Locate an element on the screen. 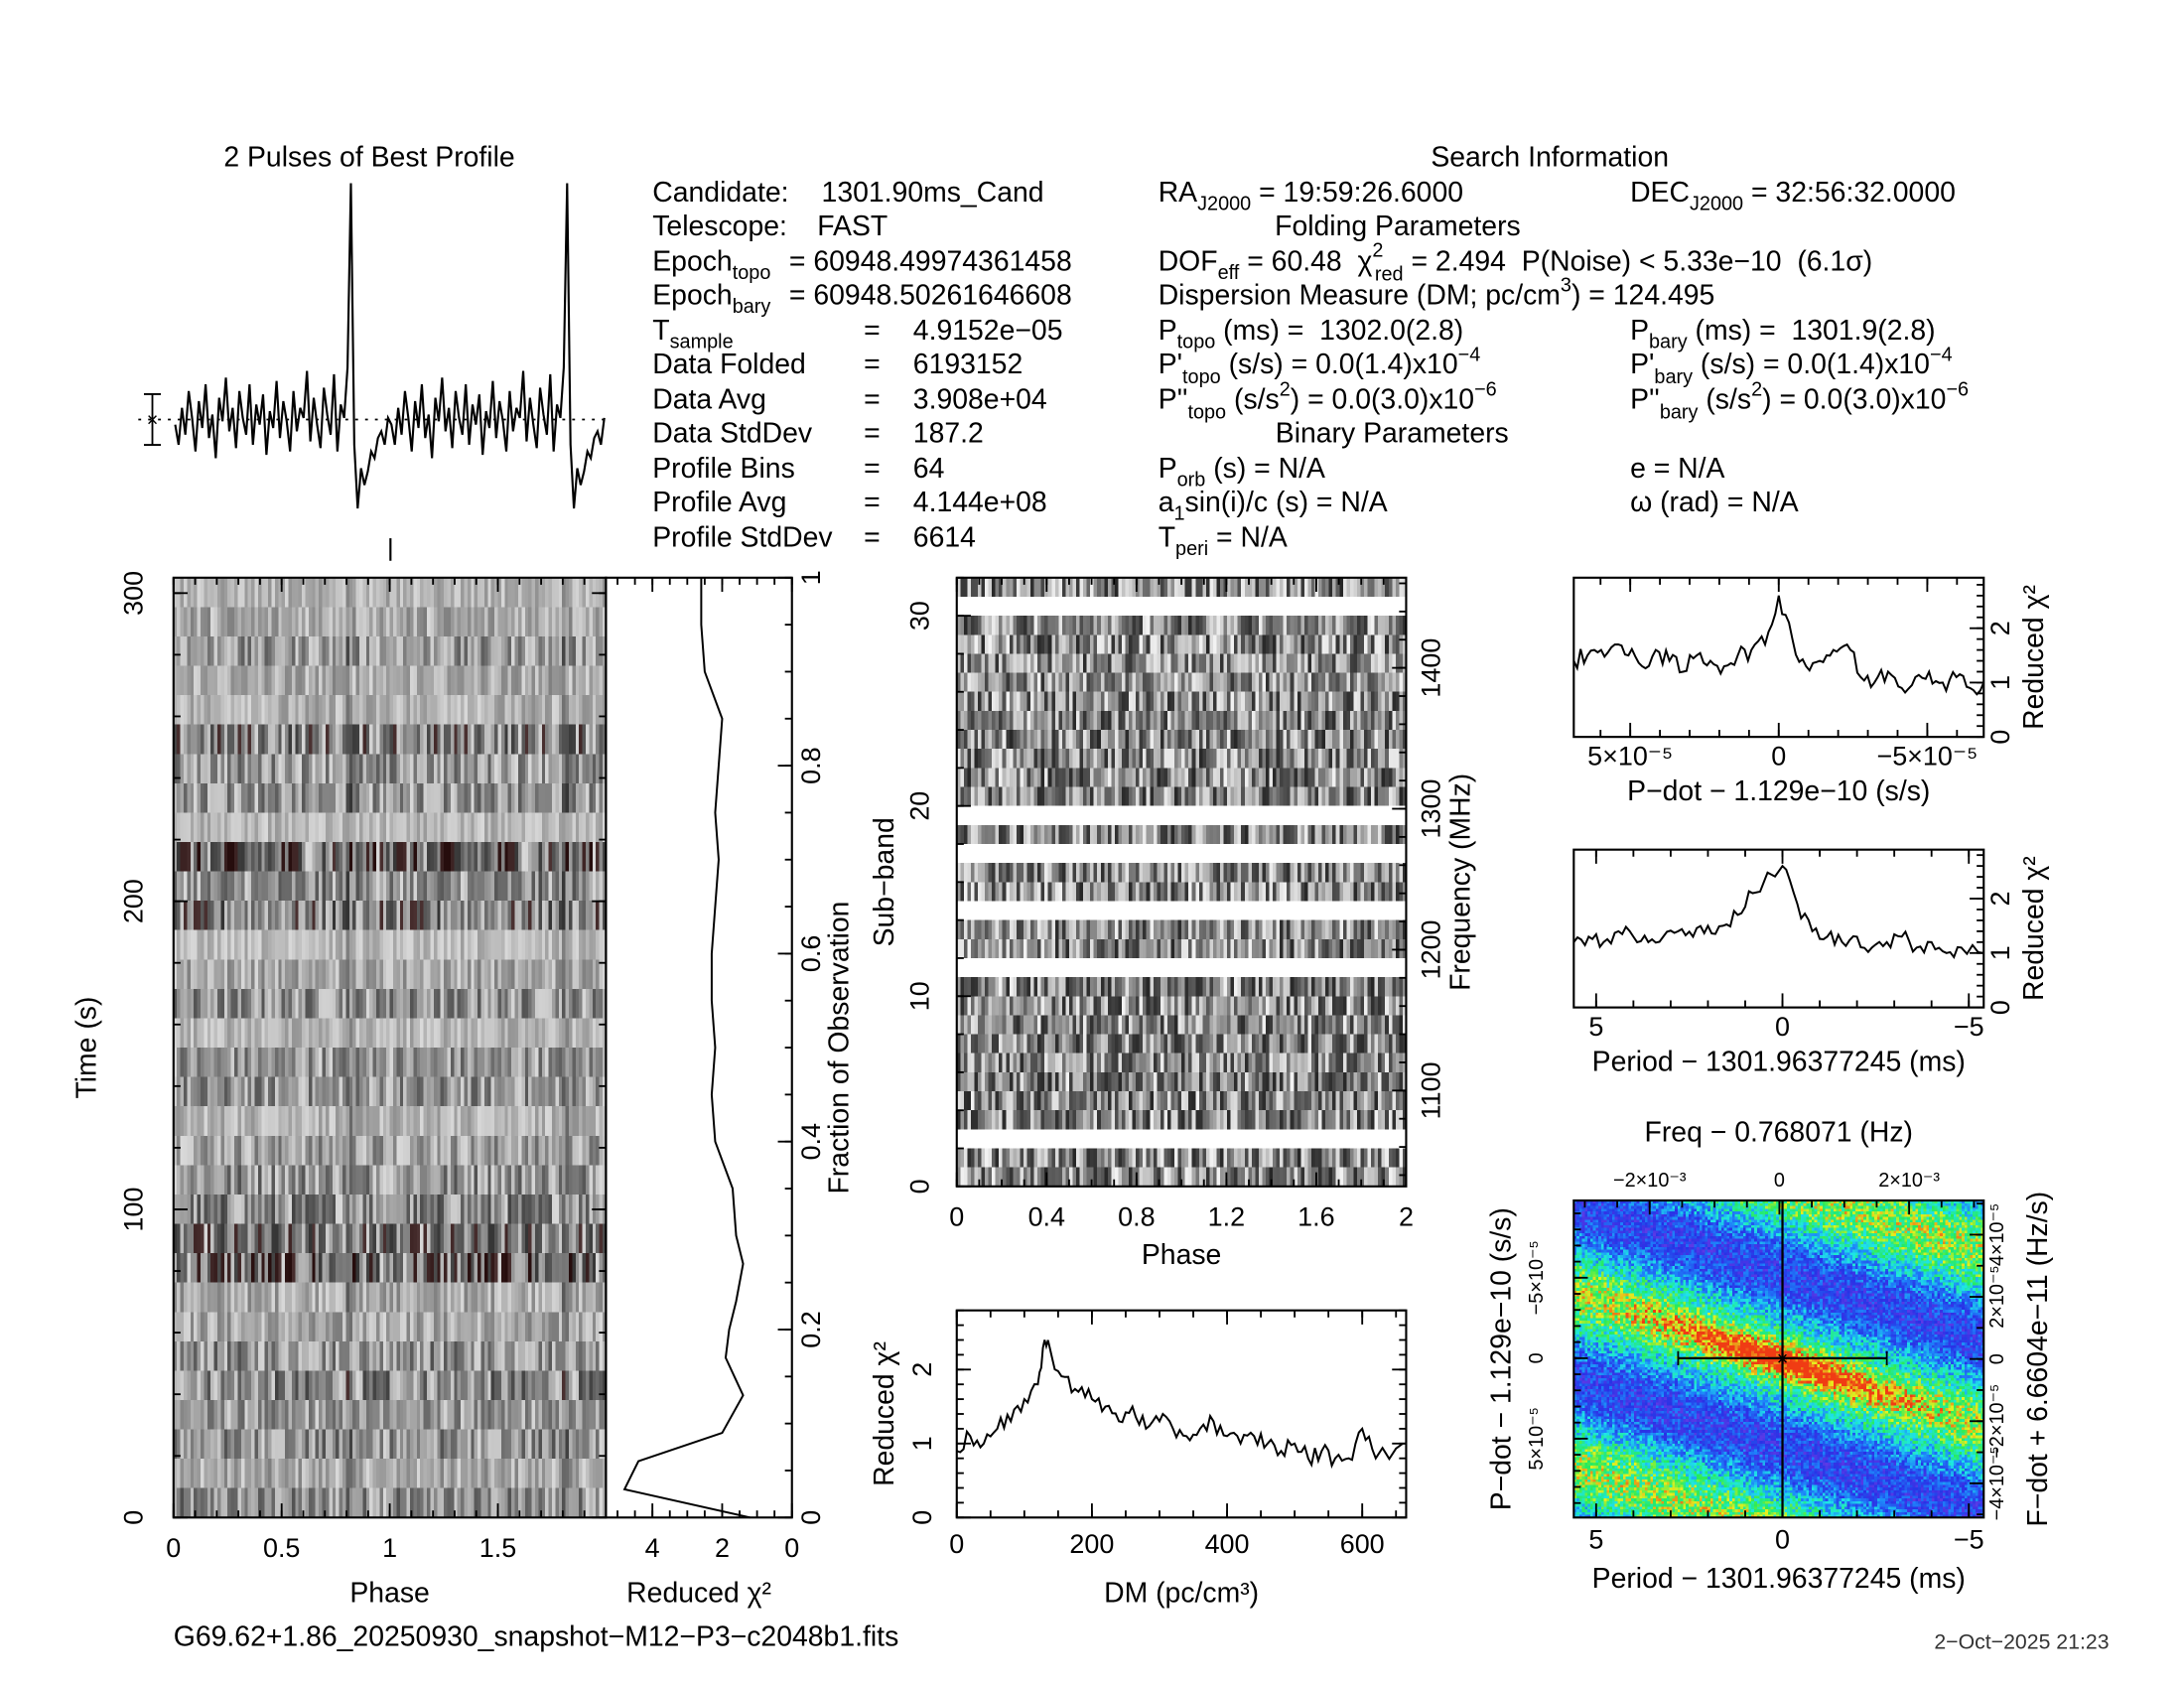  info-row-value: 64 is located at coordinates (929, 469).